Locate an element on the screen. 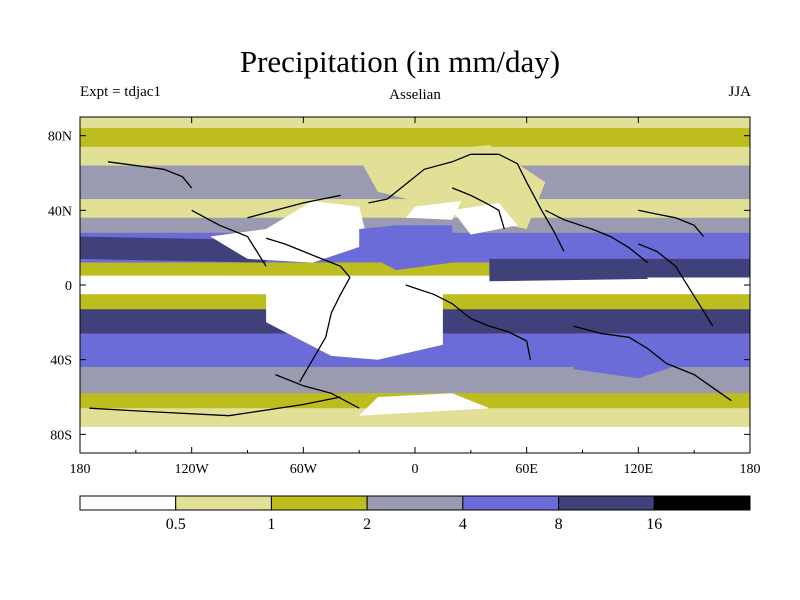  colorbar-label: 16 is located at coordinates (654, 524).